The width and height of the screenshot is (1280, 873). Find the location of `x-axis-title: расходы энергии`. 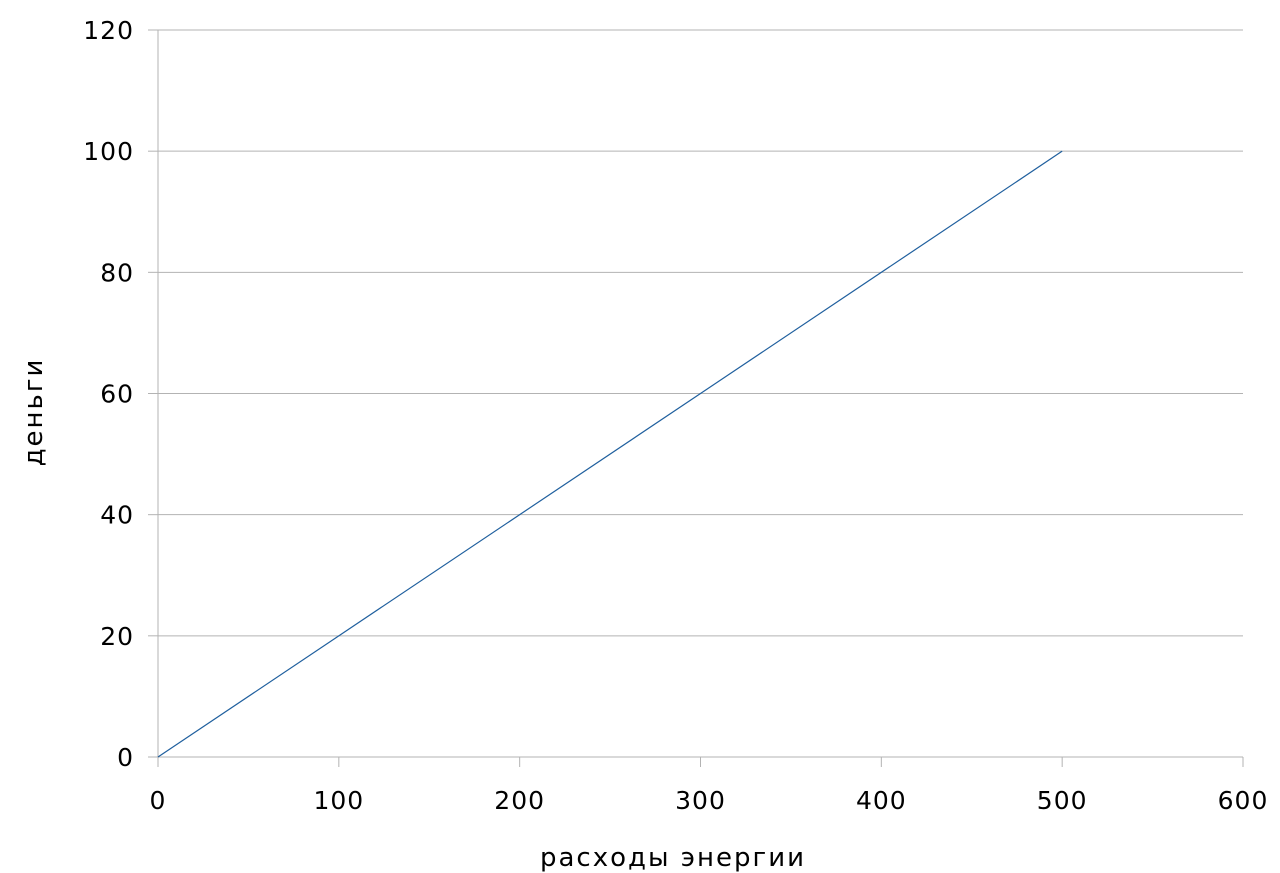

x-axis-title: расходы энергии is located at coordinates (673, 858).